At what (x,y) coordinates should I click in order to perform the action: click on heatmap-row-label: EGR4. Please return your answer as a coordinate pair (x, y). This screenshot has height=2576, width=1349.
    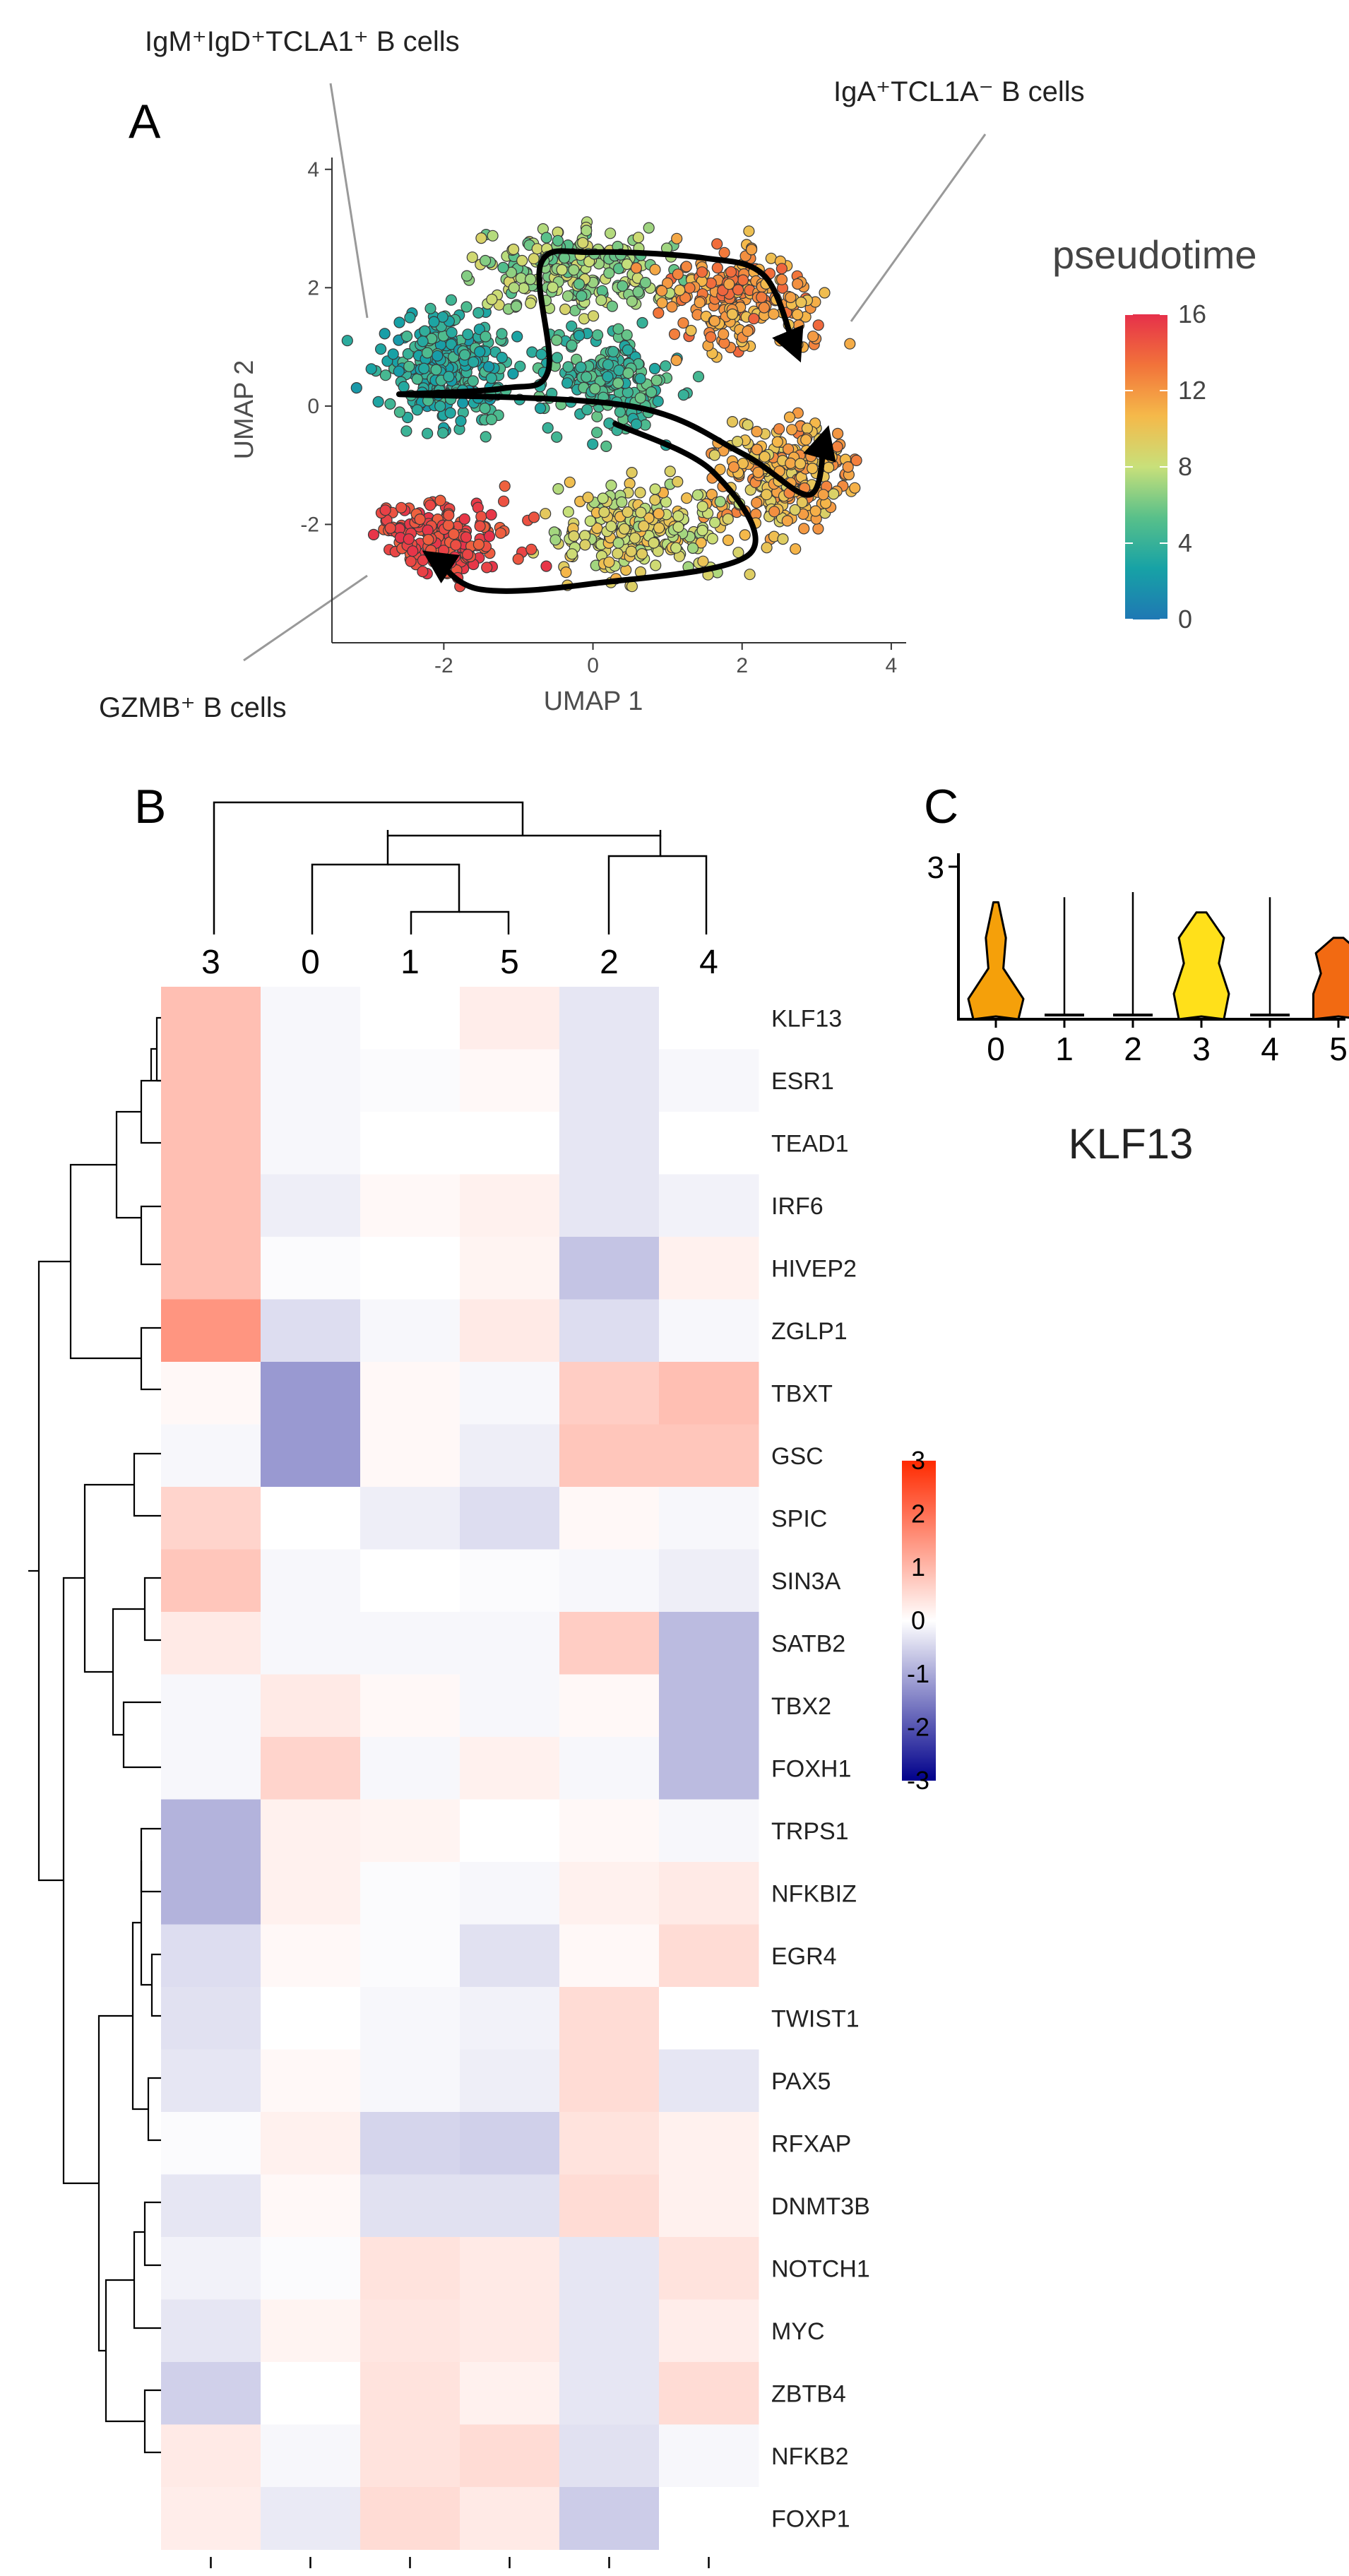
    Looking at the image, I should click on (804, 1956).